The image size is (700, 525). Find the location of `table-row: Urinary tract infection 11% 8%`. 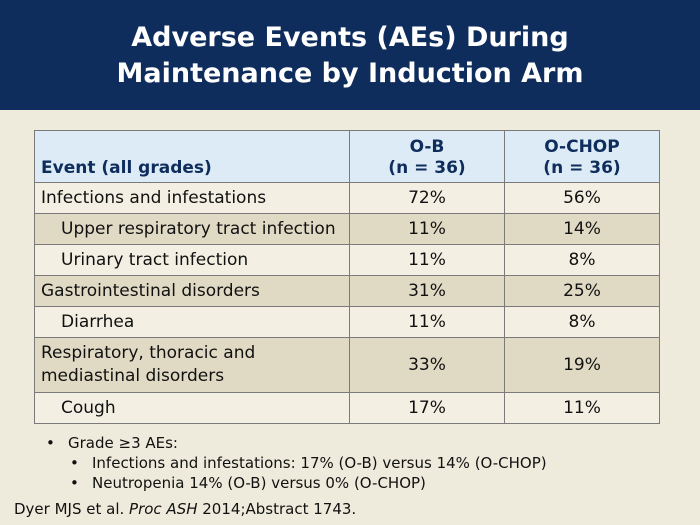

table-row: Urinary tract infection 11% 8% is located at coordinates (347, 260).